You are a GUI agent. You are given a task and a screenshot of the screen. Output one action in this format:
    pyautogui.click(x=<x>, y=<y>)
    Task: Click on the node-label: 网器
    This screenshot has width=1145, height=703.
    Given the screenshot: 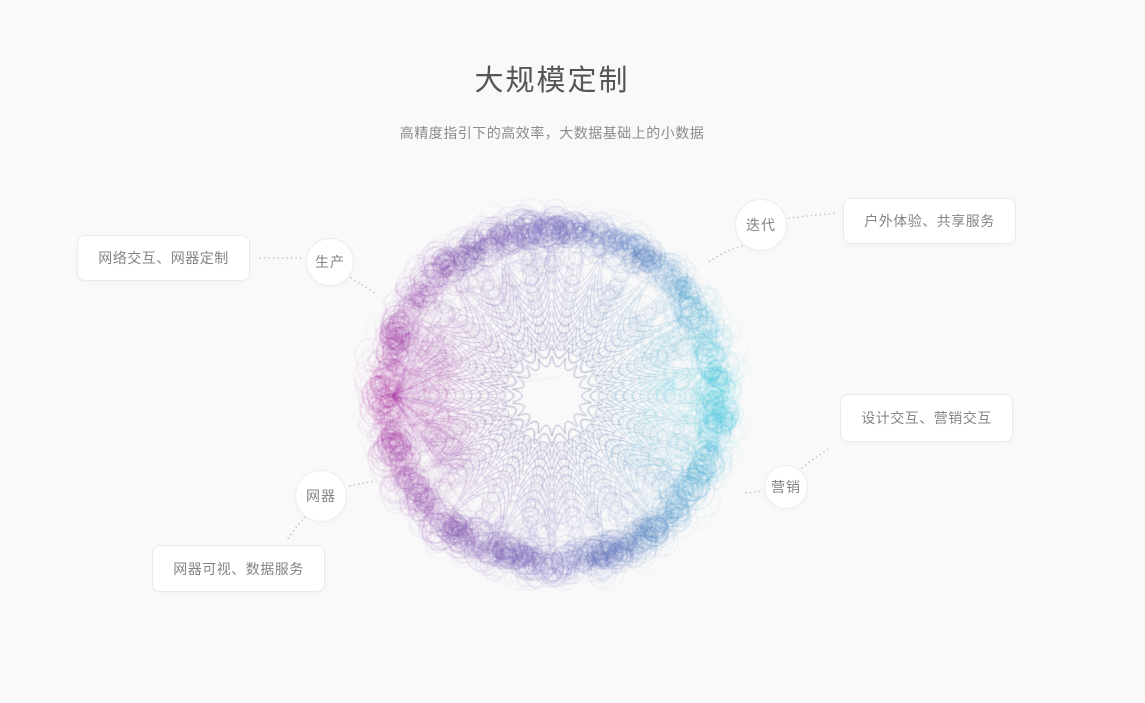 What is the action you would take?
    pyautogui.click(x=321, y=496)
    